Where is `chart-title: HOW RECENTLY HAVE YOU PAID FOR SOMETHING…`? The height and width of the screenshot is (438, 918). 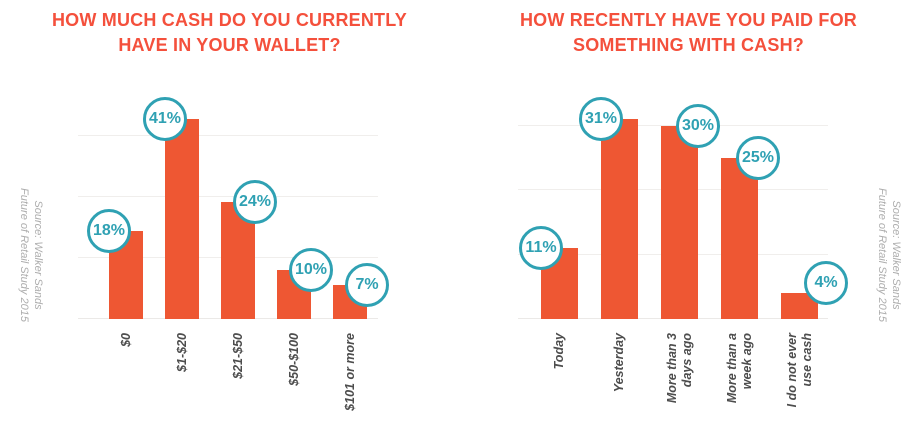 chart-title: HOW RECENTLY HAVE YOU PAID FOR SOMETHING… is located at coordinates (688, 33).